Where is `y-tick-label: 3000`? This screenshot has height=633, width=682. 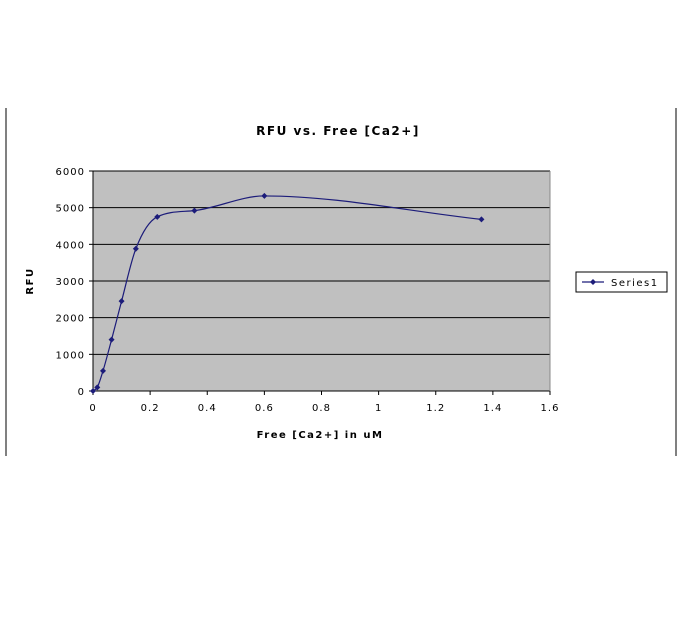
y-tick-label: 3000 is located at coordinates (70, 282).